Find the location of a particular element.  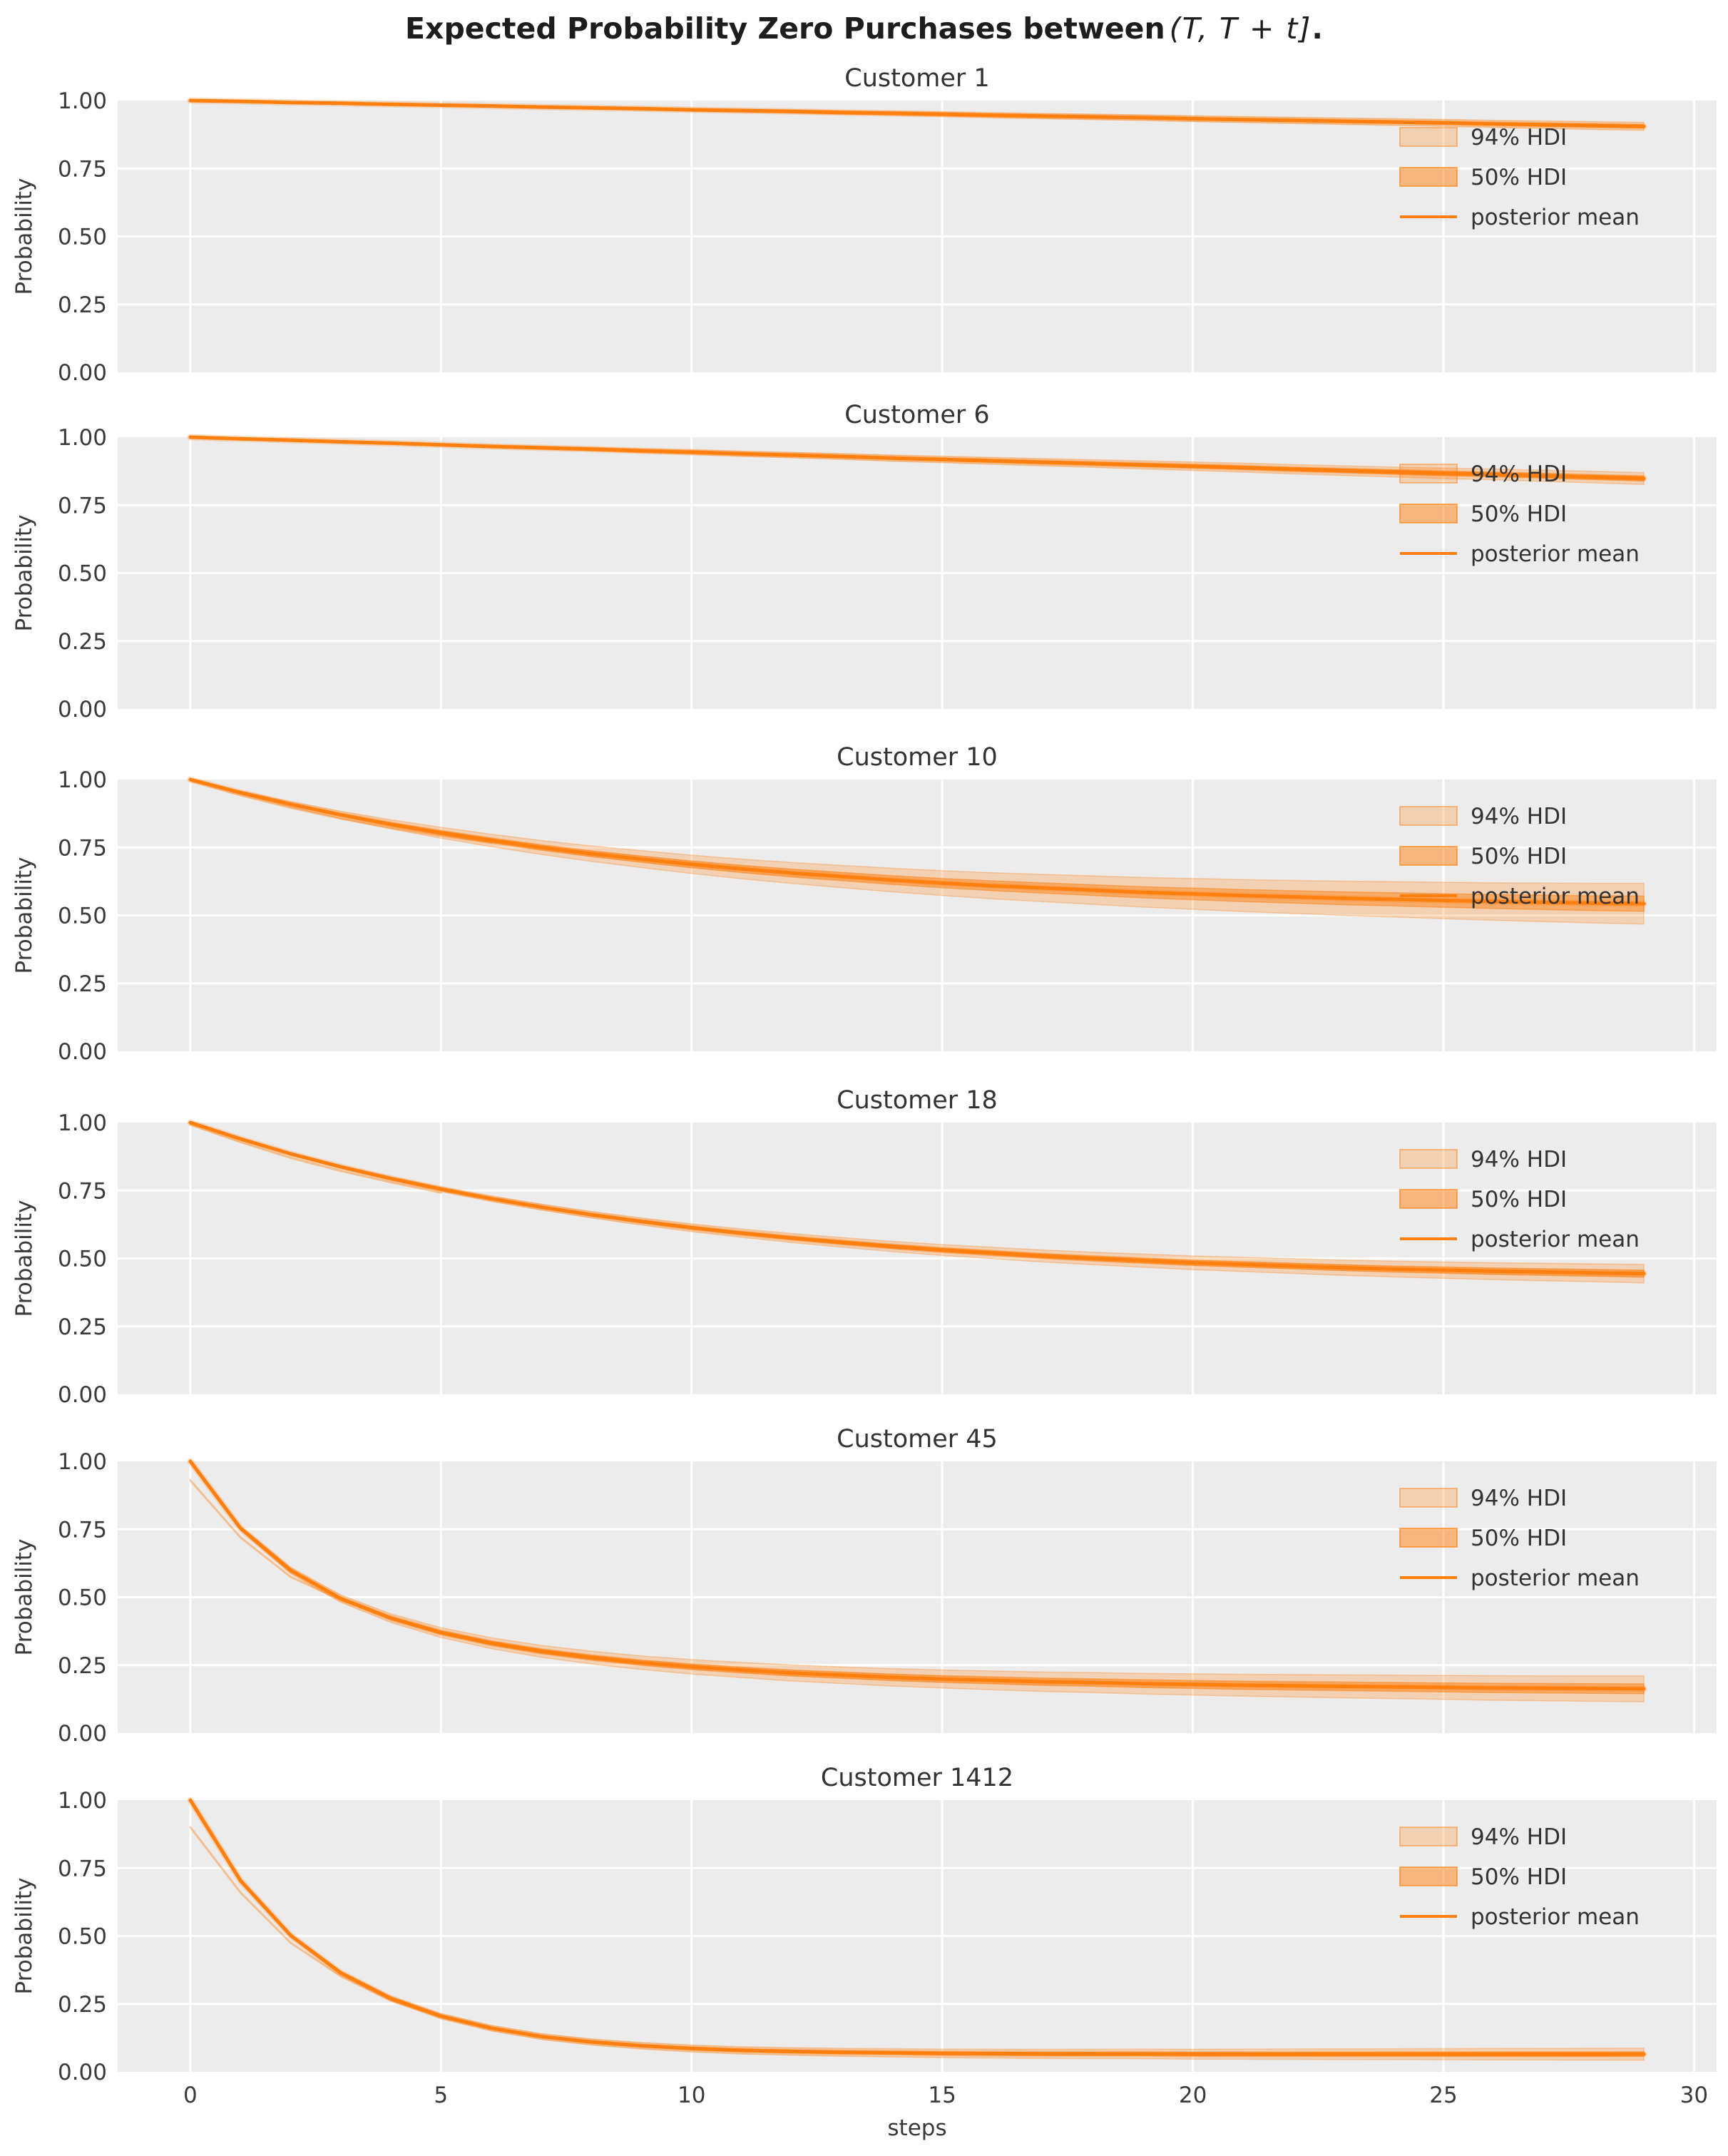

x-axis-label: steps is located at coordinates (917, 2128).